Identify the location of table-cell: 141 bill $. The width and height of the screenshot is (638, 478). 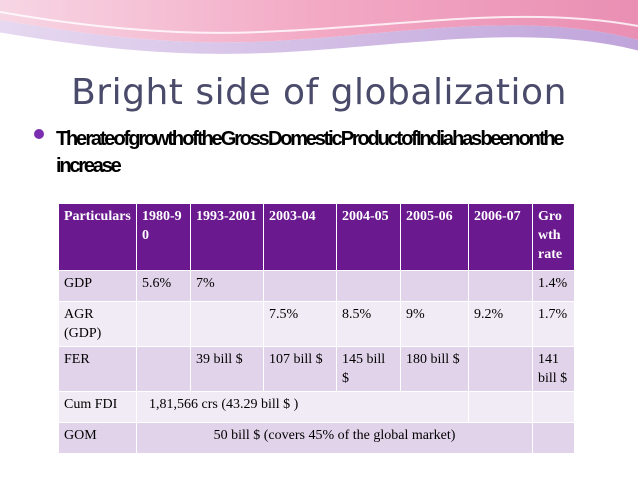
(553, 369).